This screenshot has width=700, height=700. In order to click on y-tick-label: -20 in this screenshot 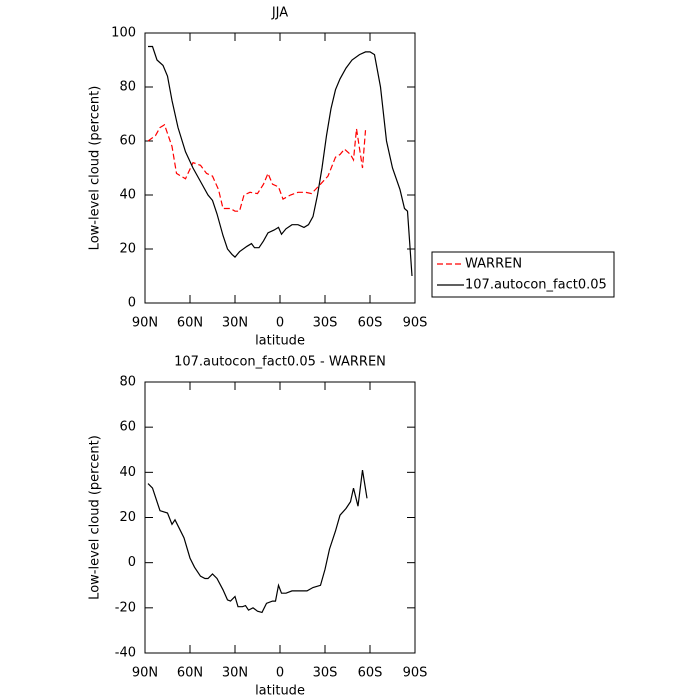, I will do `click(125, 607)`.